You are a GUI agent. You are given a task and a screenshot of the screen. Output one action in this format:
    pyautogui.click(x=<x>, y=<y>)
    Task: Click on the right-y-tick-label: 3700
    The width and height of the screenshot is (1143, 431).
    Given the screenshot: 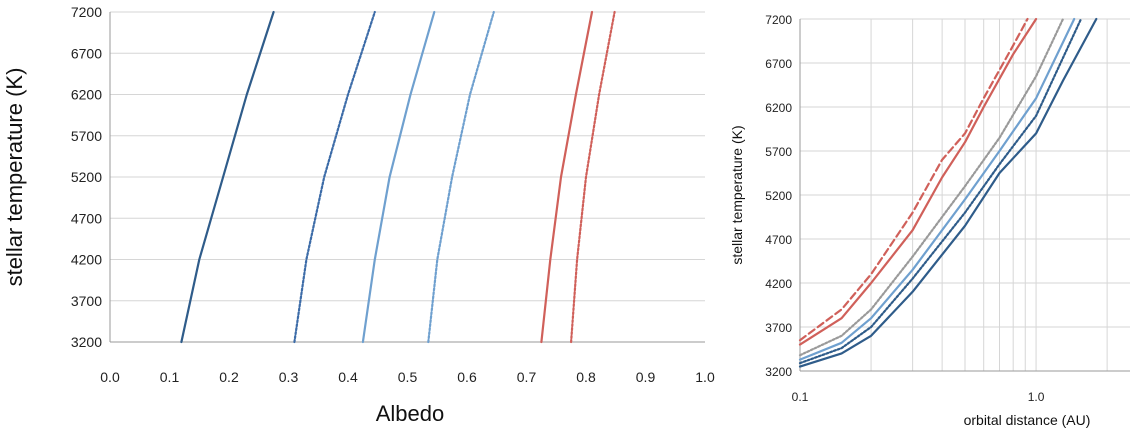 What is the action you would take?
    pyautogui.click(x=778, y=328)
    